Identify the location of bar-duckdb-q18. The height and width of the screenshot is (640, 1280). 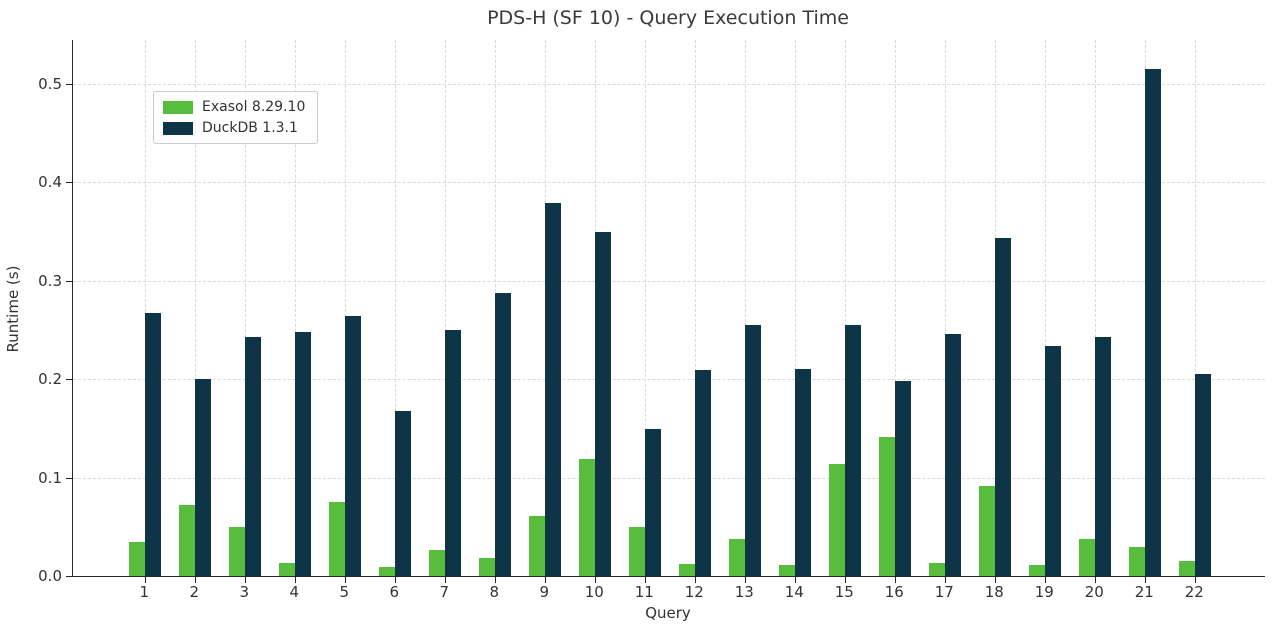
(1003, 406).